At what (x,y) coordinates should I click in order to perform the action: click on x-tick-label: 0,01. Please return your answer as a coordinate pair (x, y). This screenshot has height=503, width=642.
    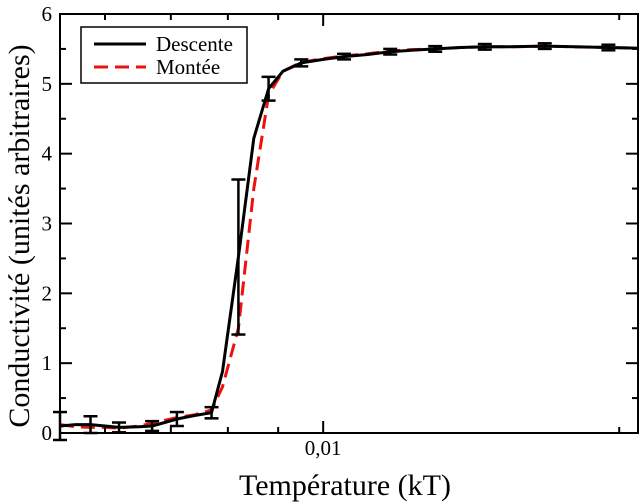
    Looking at the image, I should click on (323, 448).